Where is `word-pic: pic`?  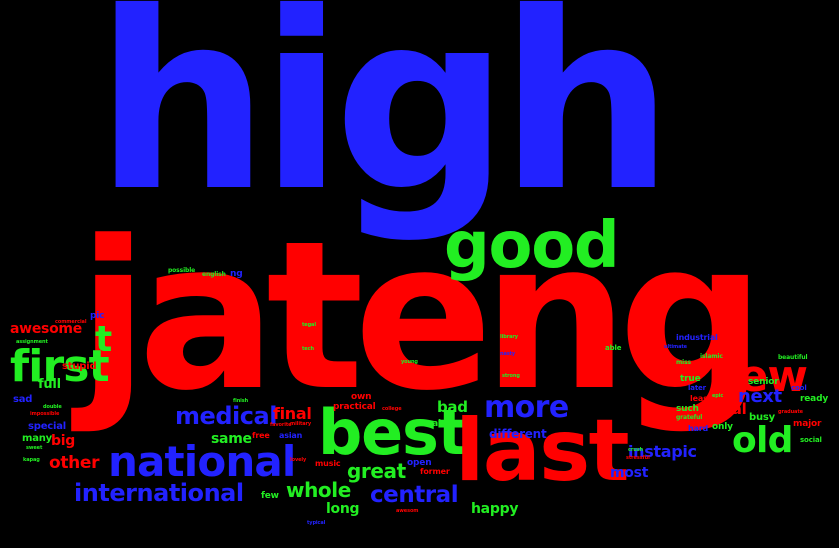
word-pic: pic is located at coordinates (97, 316).